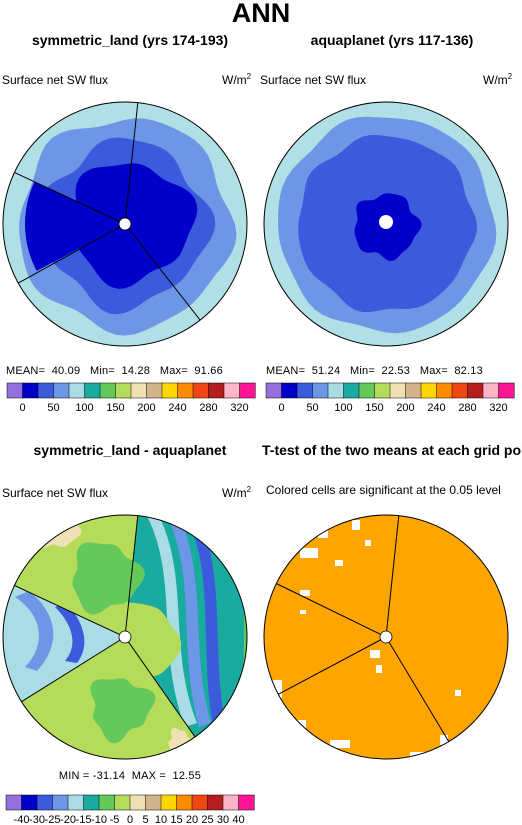  I want to click on panel2-map-border, so click(386, 224).